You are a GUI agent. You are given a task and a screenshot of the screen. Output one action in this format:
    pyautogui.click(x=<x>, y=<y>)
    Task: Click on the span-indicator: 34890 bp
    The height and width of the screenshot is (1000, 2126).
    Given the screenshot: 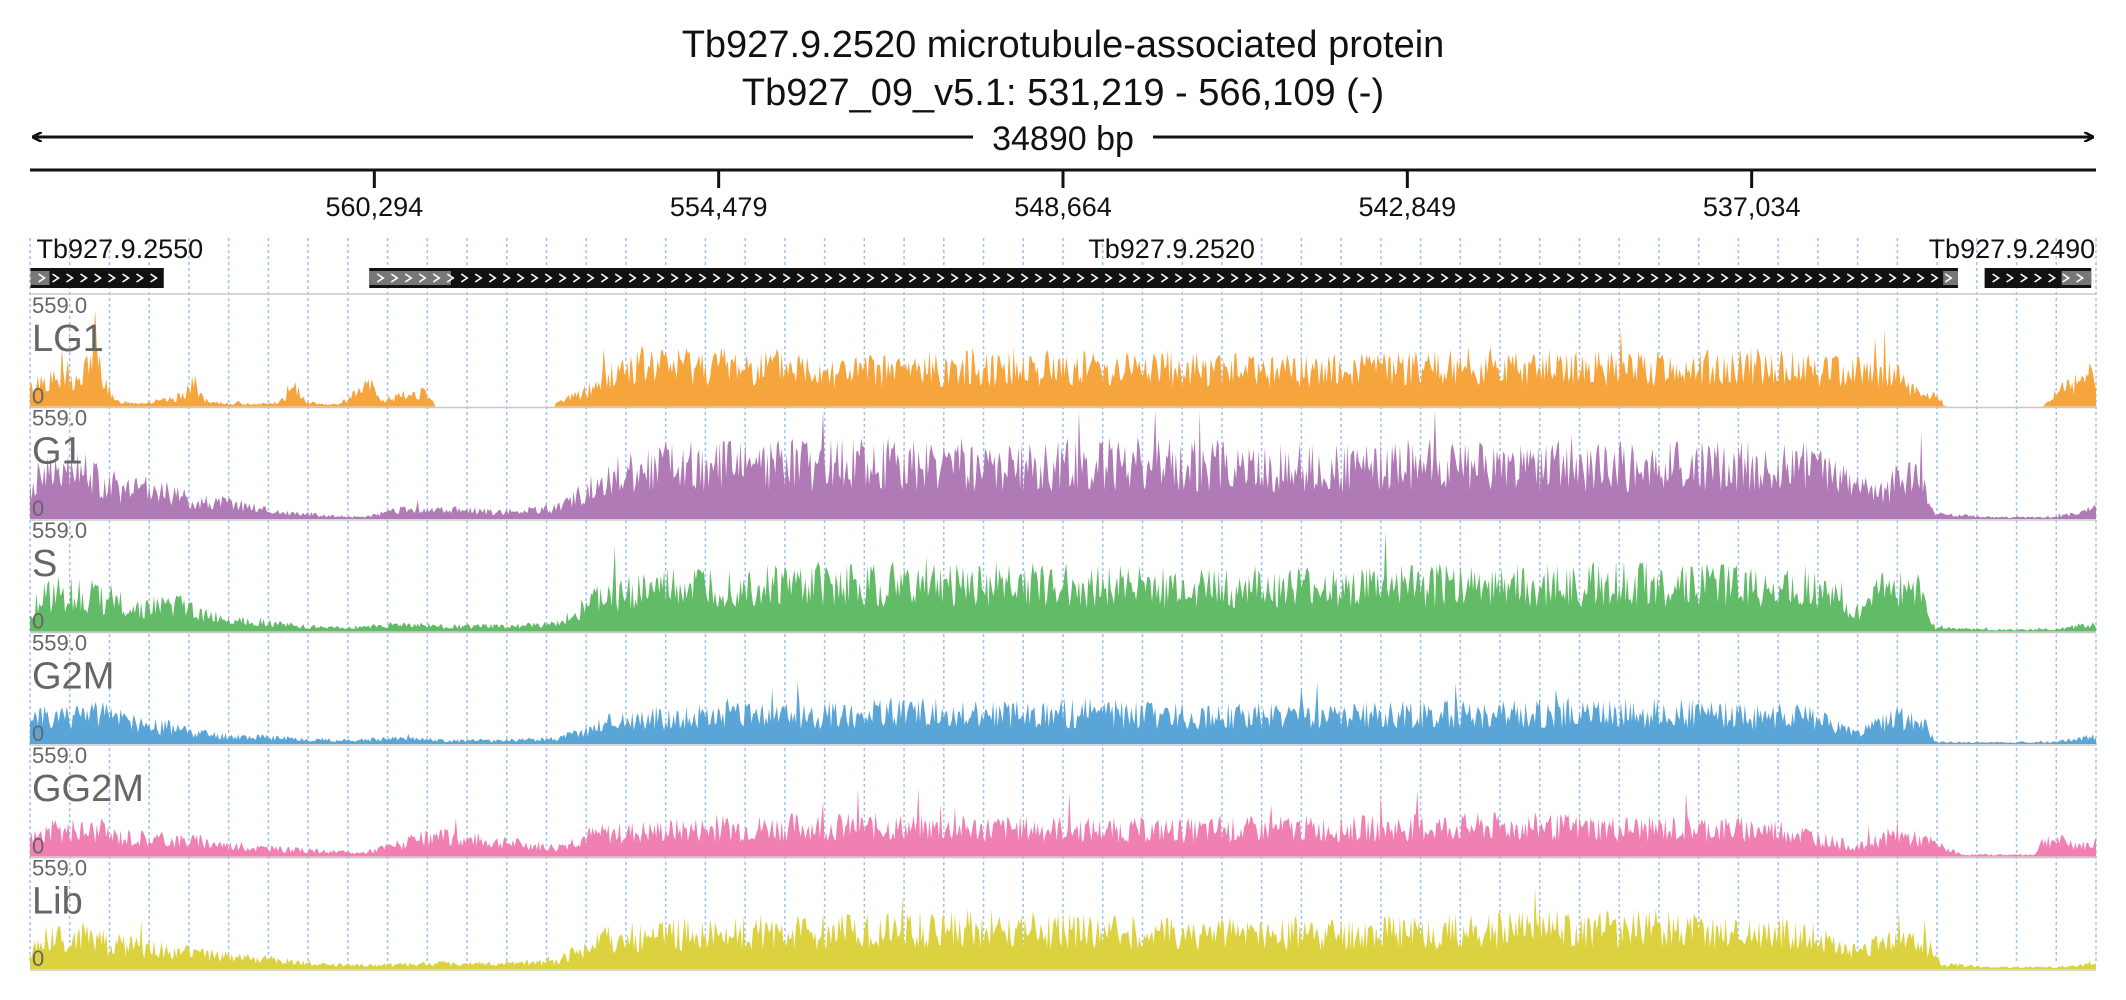 What is the action you would take?
    pyautogui.click(x=1063, y=139)
    